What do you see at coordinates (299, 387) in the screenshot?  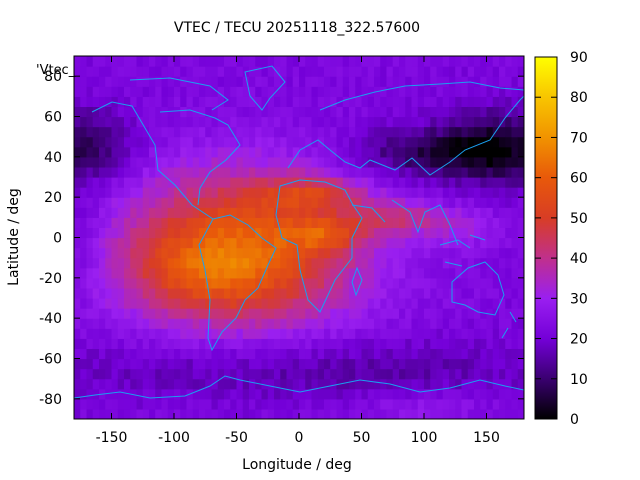 I see `coastline-antarctica` at bounding box center [299, 387].